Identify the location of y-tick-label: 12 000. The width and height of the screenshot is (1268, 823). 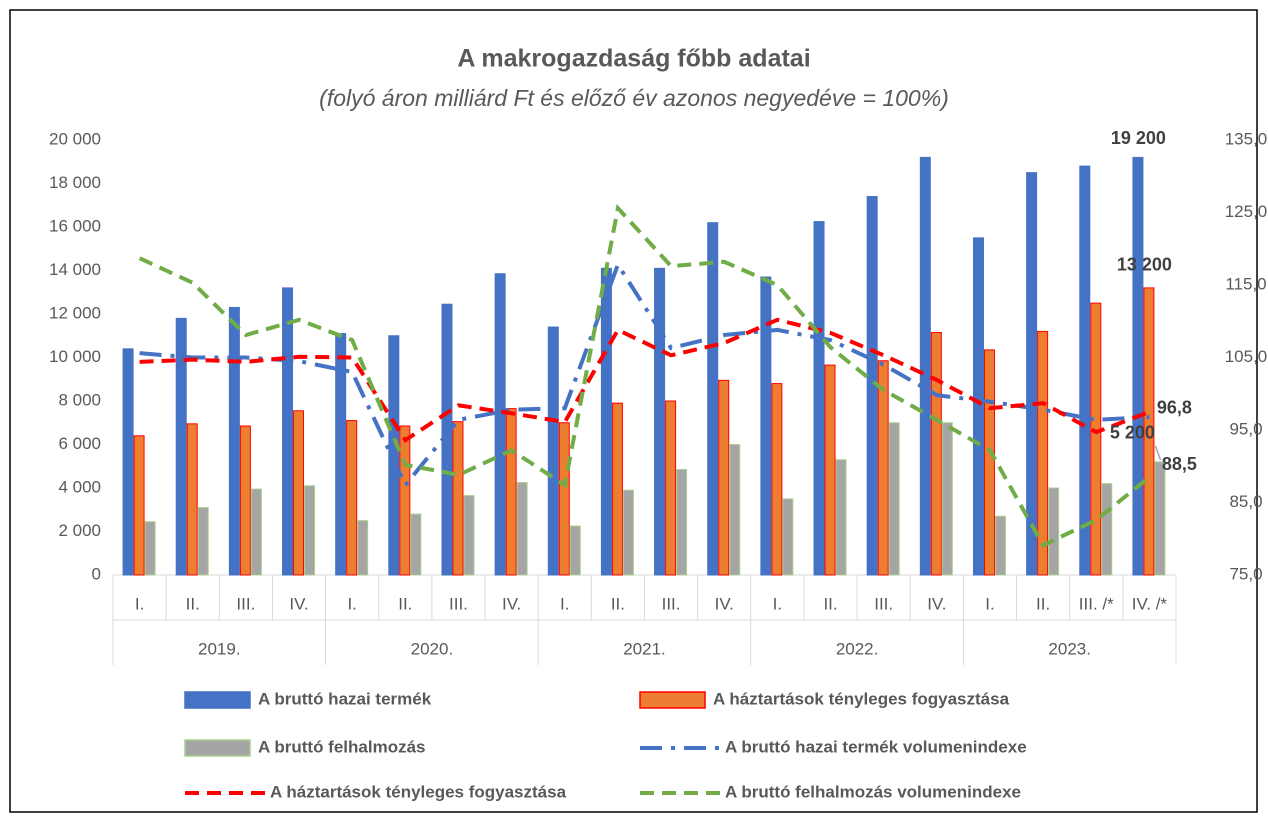
(75, 312).